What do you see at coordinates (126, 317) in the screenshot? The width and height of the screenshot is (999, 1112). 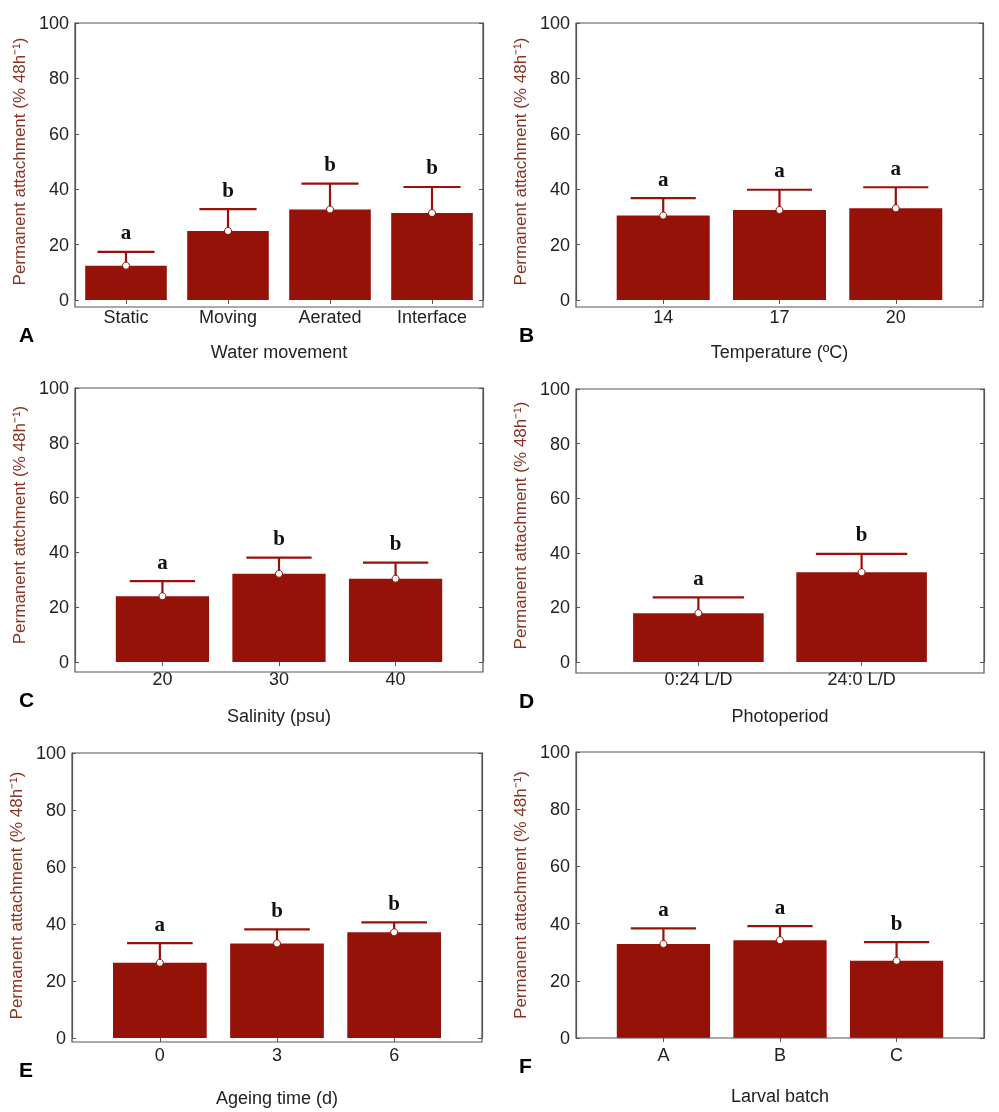 I see `x-tick-label: Static` at bounding box center [126, 317].